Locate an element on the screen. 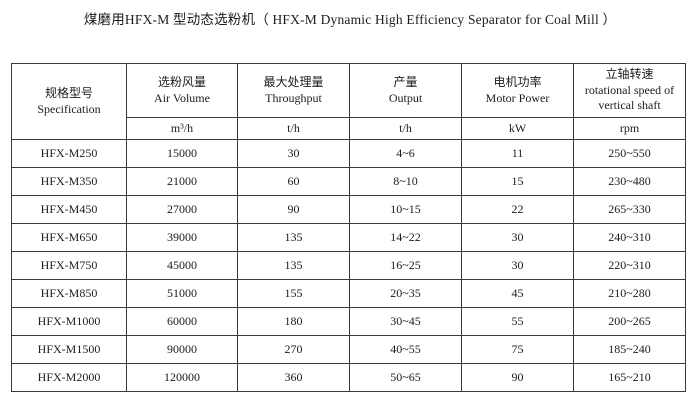  col-header-air-volume-en: Air Volume is located at coordinates (182, 97).